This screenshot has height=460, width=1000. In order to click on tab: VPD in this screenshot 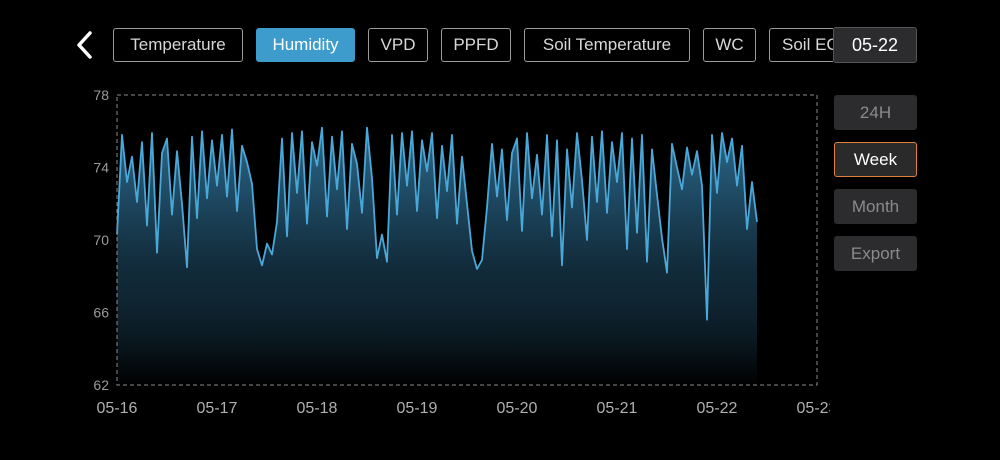, I will do `click(398, 45)`.